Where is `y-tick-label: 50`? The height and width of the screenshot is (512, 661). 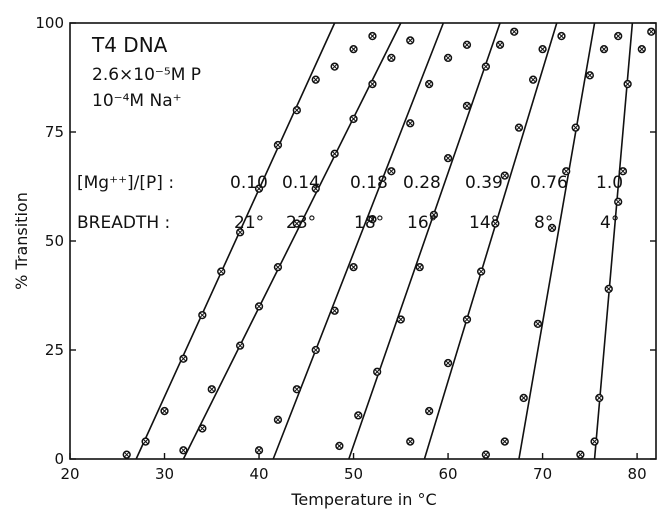
y-tick-label: 50 is located at coordinates (54, 241).